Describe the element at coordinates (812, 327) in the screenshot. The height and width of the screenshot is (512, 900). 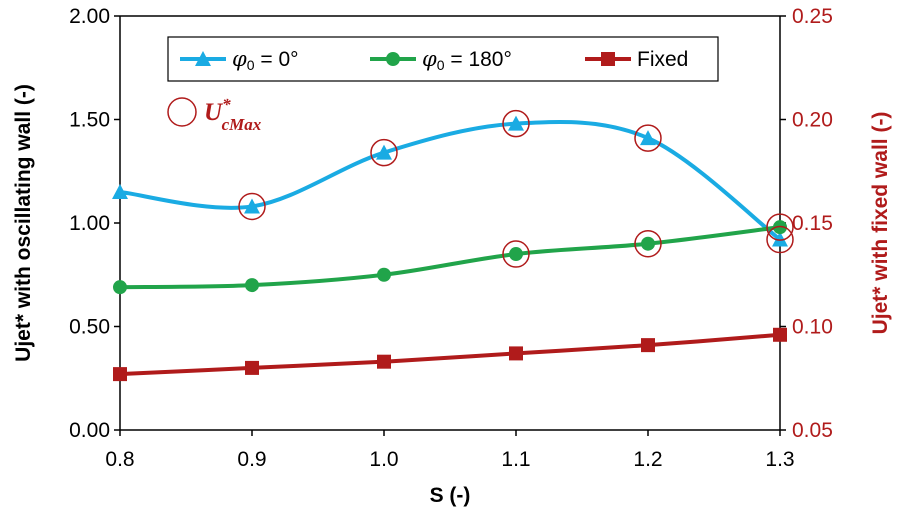
I see `y-right-tick-label: 0.10` at that location.